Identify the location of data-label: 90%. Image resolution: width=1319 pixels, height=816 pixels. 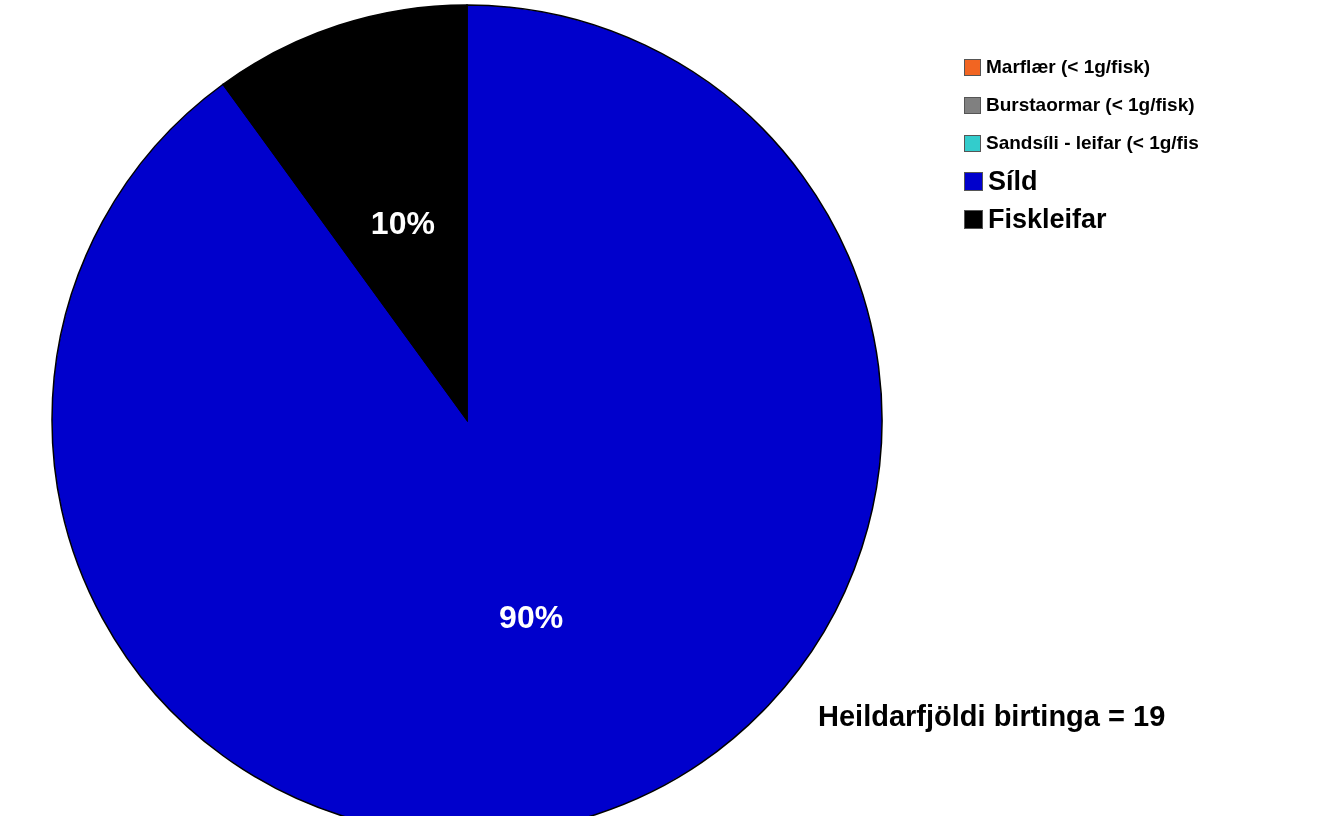
(531, 617).